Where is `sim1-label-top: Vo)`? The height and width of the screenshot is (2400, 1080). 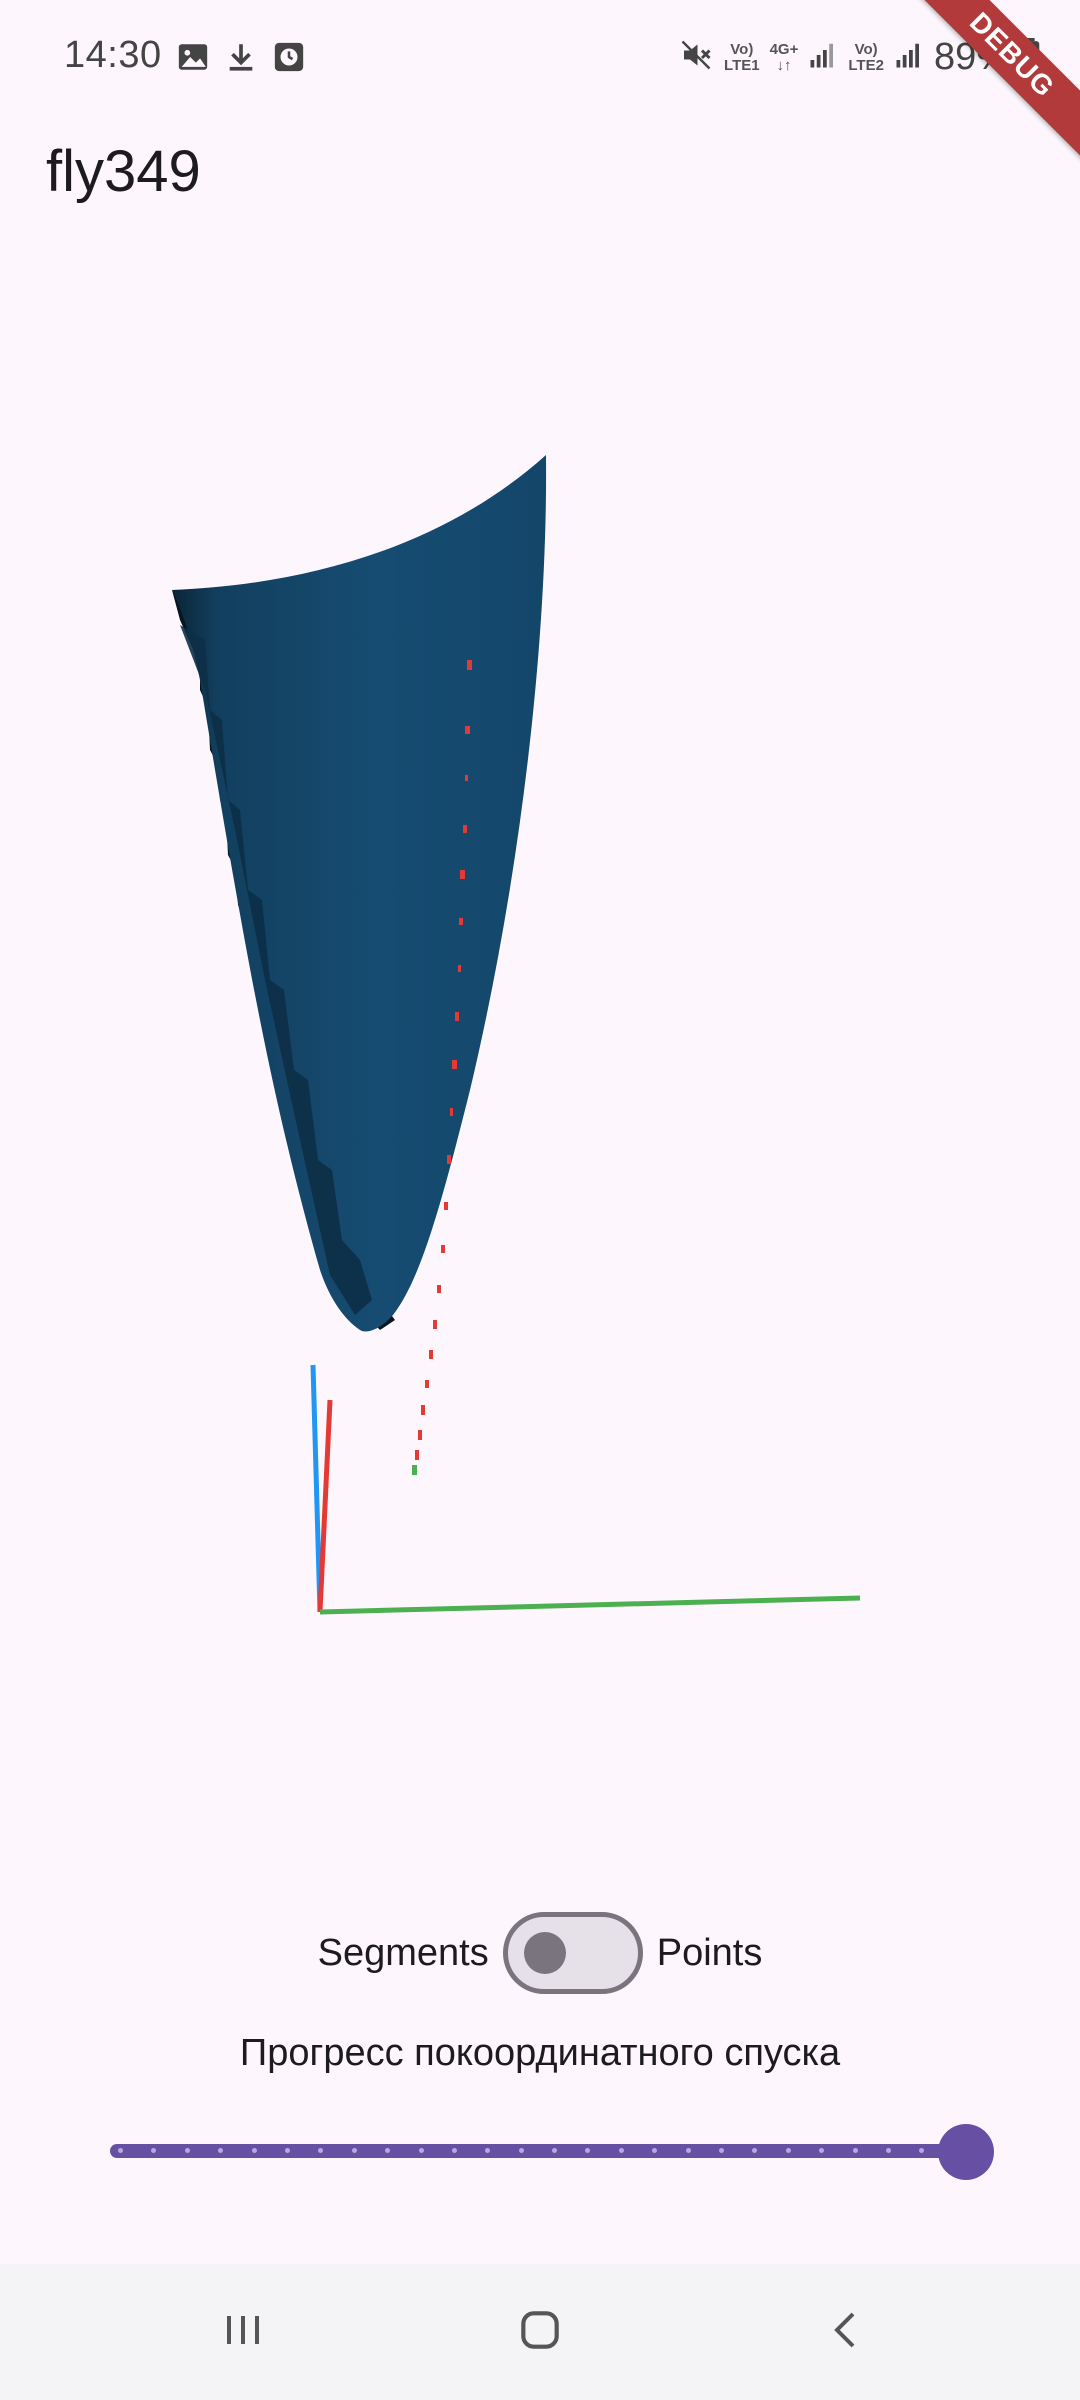
sim1-label-top: Vo) is located at coordinates (742, 49).